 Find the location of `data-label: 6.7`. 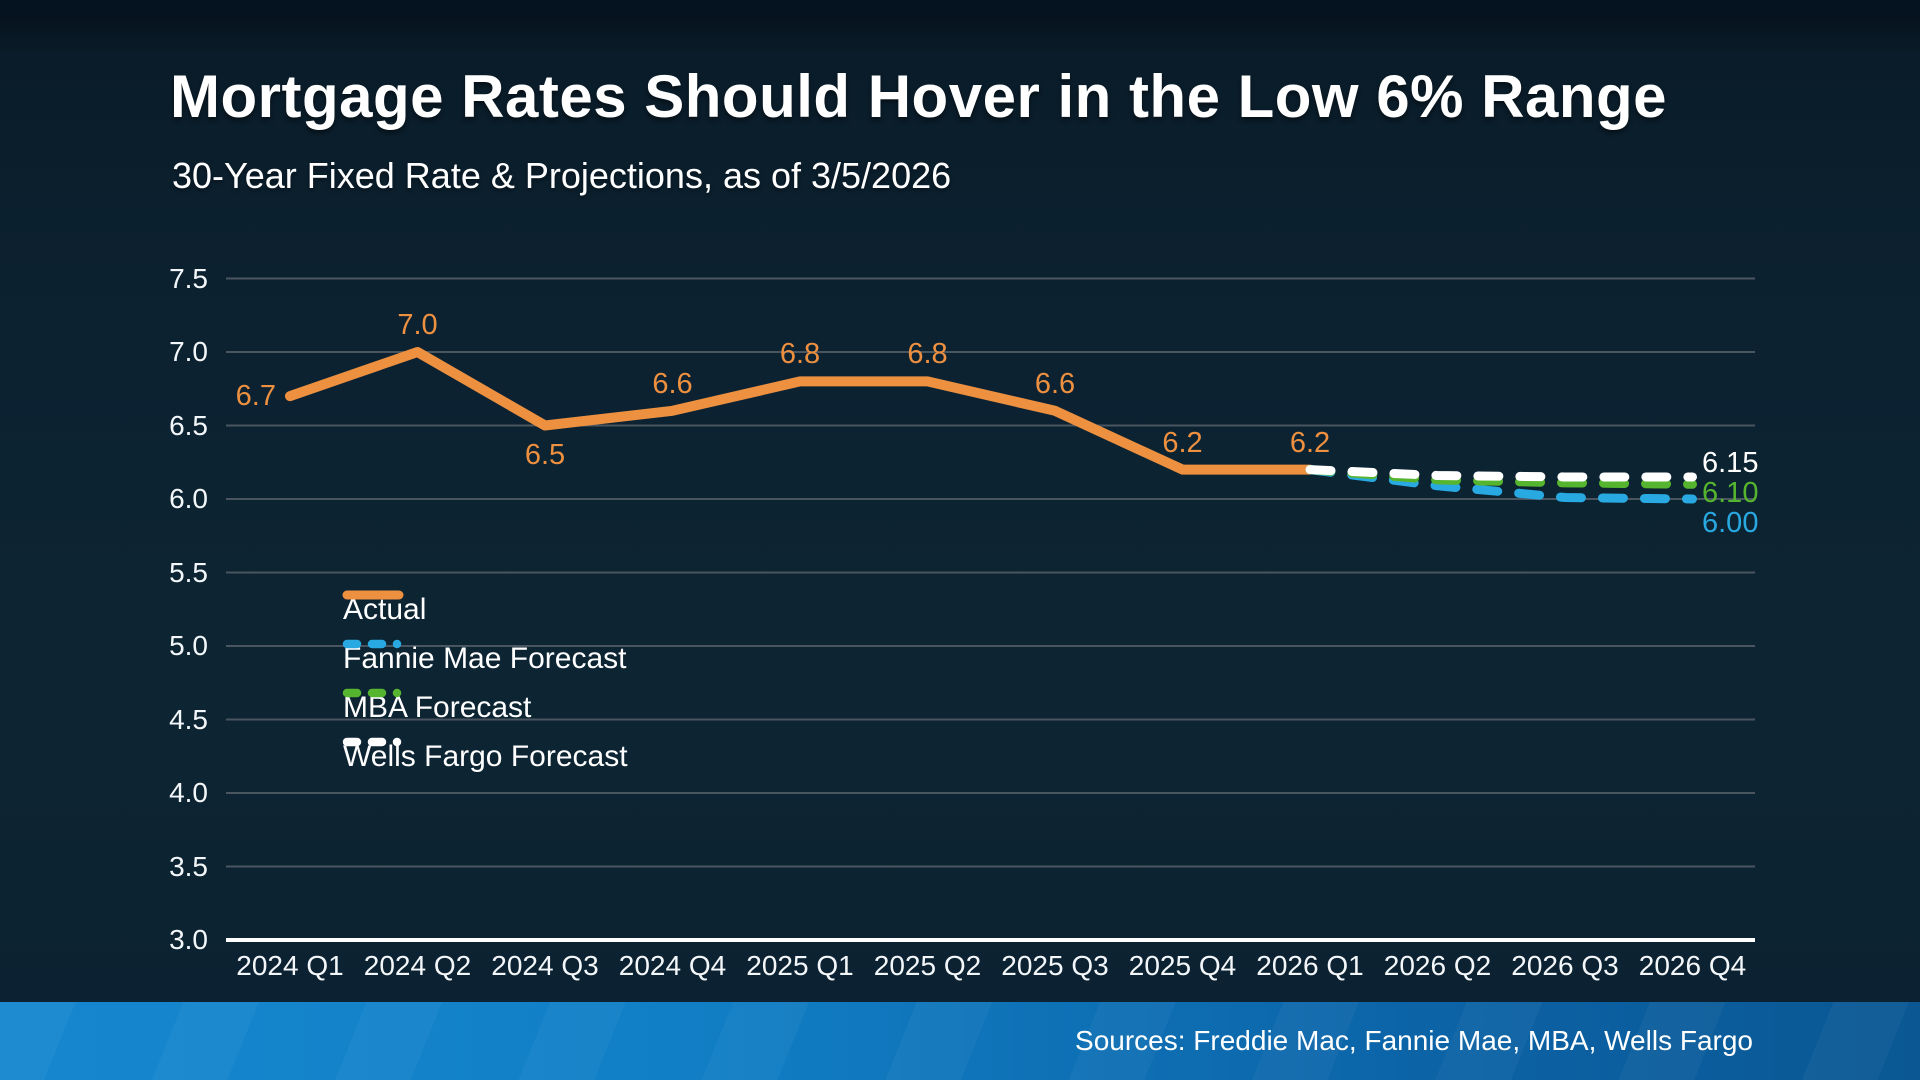

data-label: 6.7 is located at coordinates (255, 396).